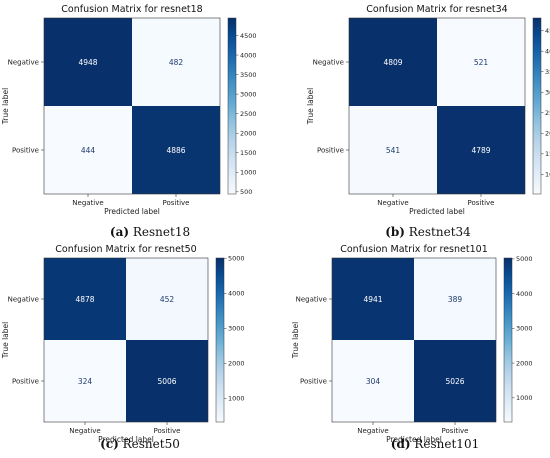  What do you see at coordinates (436, 9) in the screenshot?
I see `chart-title: Confusion Matrix for resnet34` at bounding box center [436, 9].